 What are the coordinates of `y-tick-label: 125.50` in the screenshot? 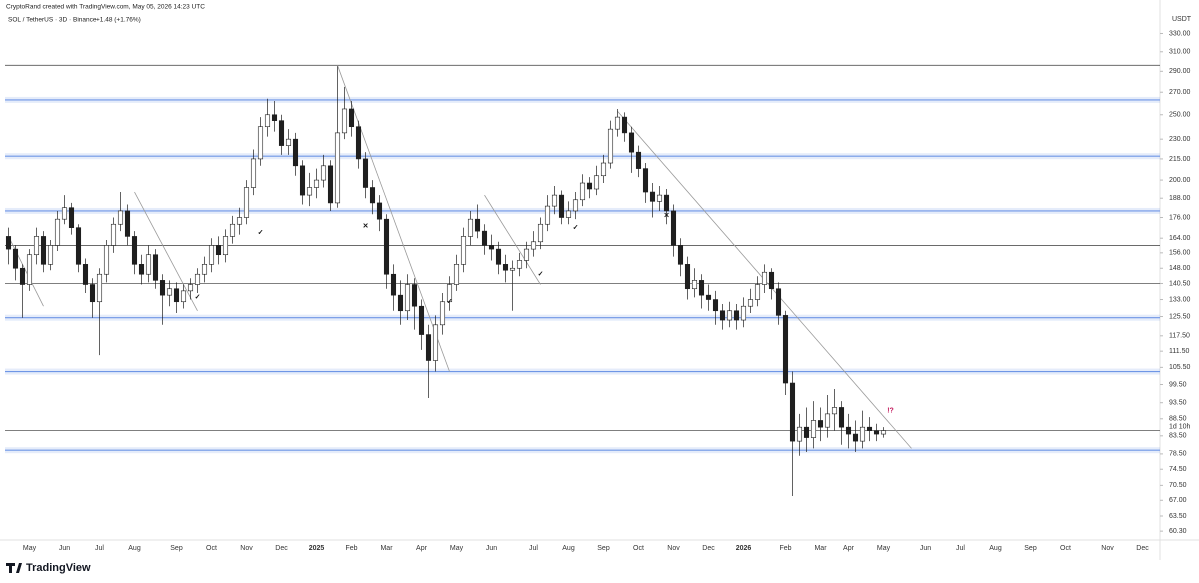 It's located at (1180, 316).